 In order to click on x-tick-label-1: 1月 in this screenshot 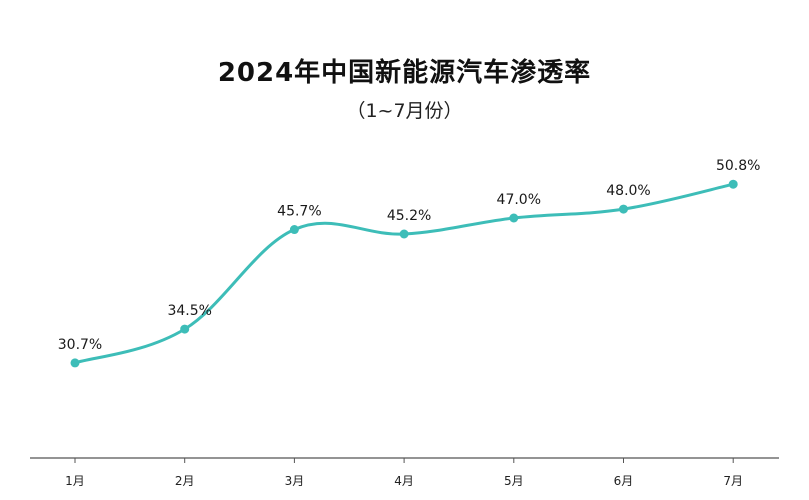, I will do `click(75, 481)`.